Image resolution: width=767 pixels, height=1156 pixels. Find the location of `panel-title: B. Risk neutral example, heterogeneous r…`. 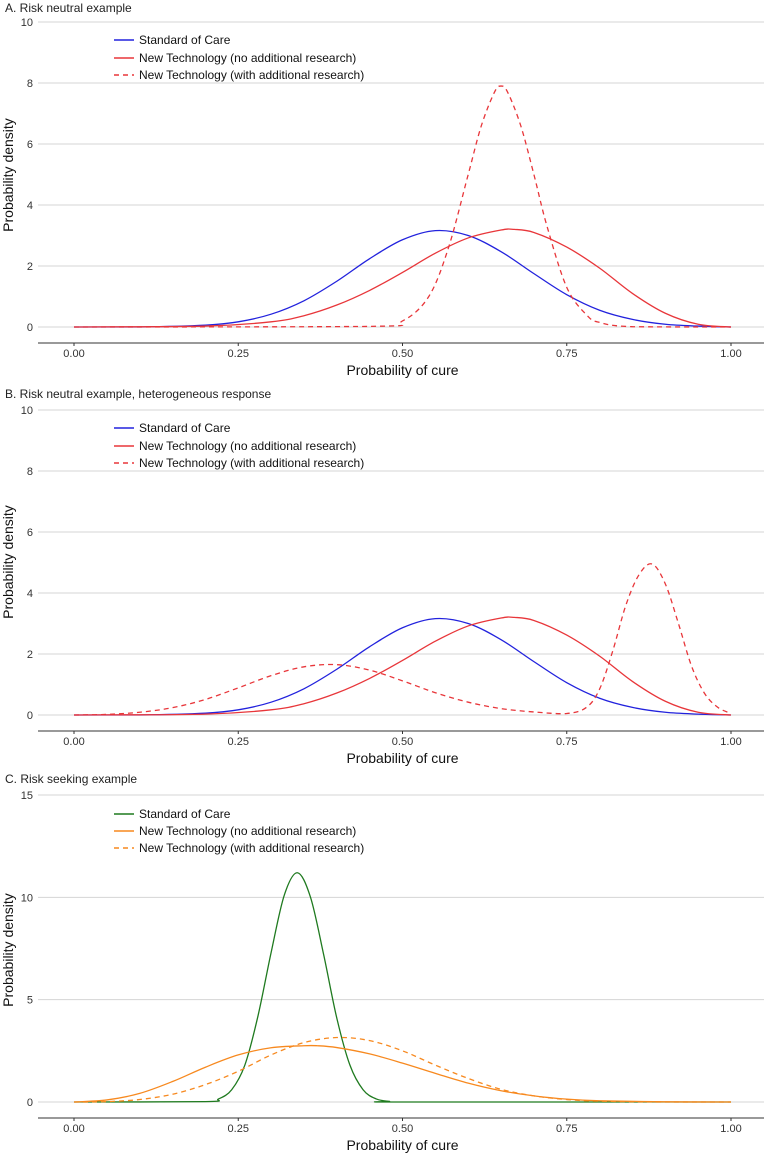

panel-title: B. Risk neutral example, heterogeneous r… is located at coordinates (138, 394).